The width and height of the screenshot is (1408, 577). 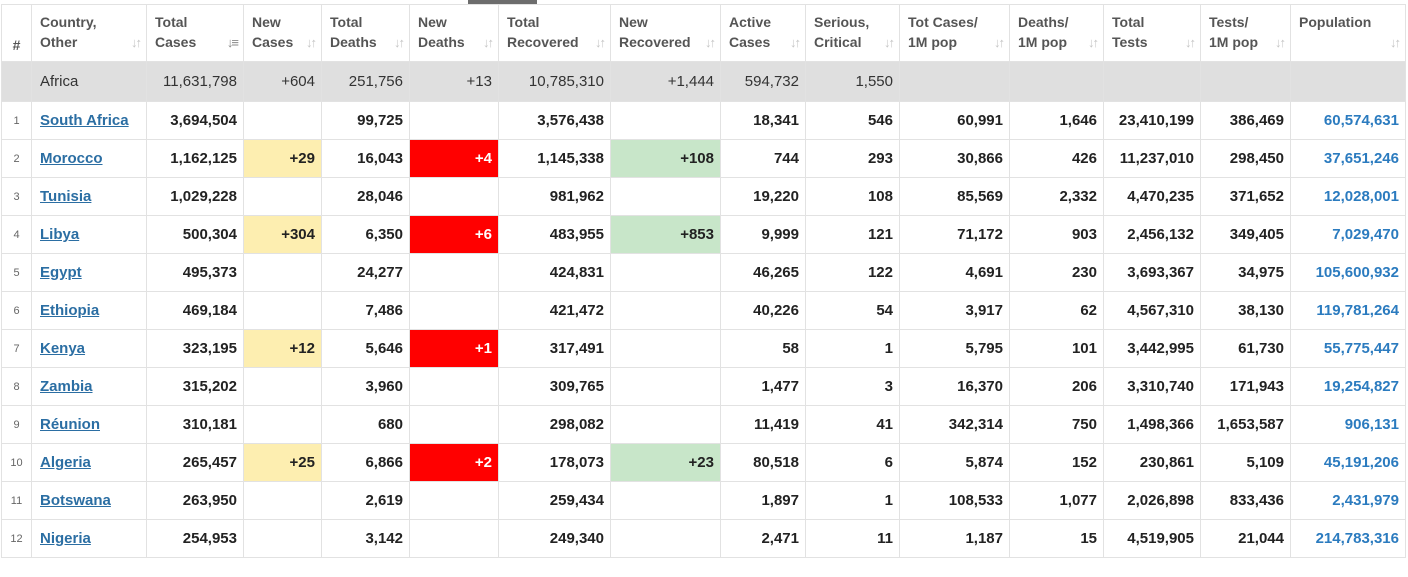 I want to click on cell-rank: 4, so click(x=16, y=234).